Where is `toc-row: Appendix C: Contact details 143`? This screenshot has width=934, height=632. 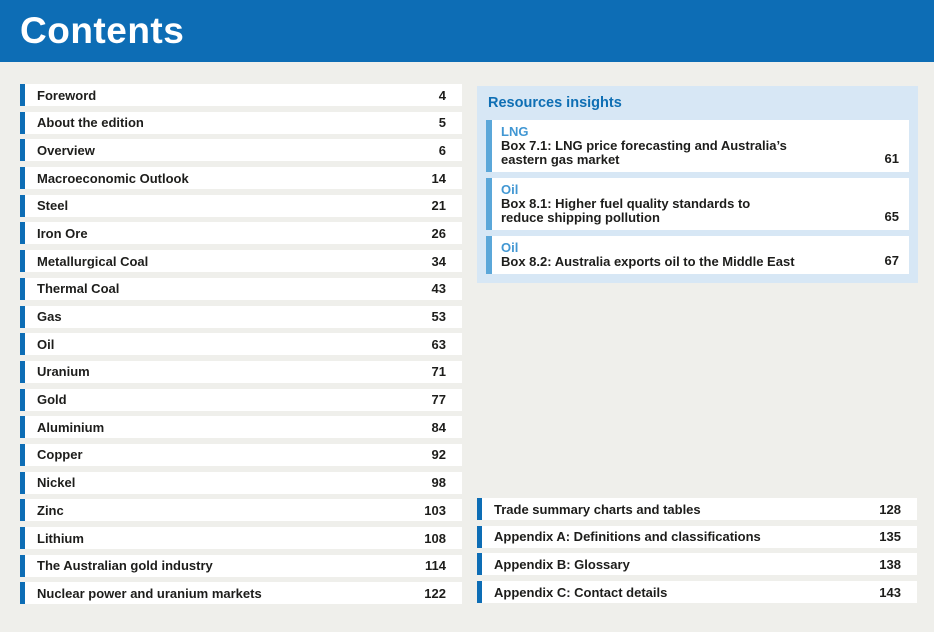
toc-row: Appendix C: Contact details 143 is located at coordinates (697, 592).